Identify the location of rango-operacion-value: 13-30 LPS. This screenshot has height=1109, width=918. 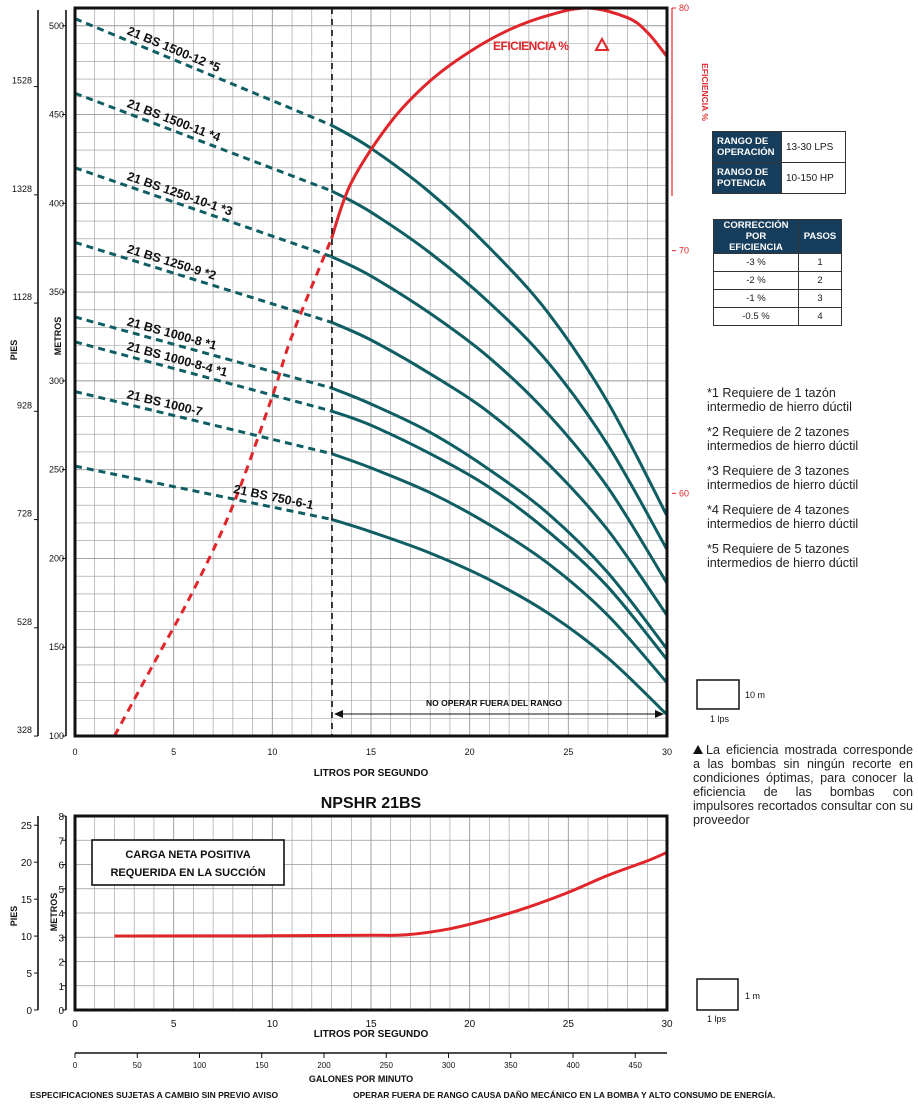
(813, 147).